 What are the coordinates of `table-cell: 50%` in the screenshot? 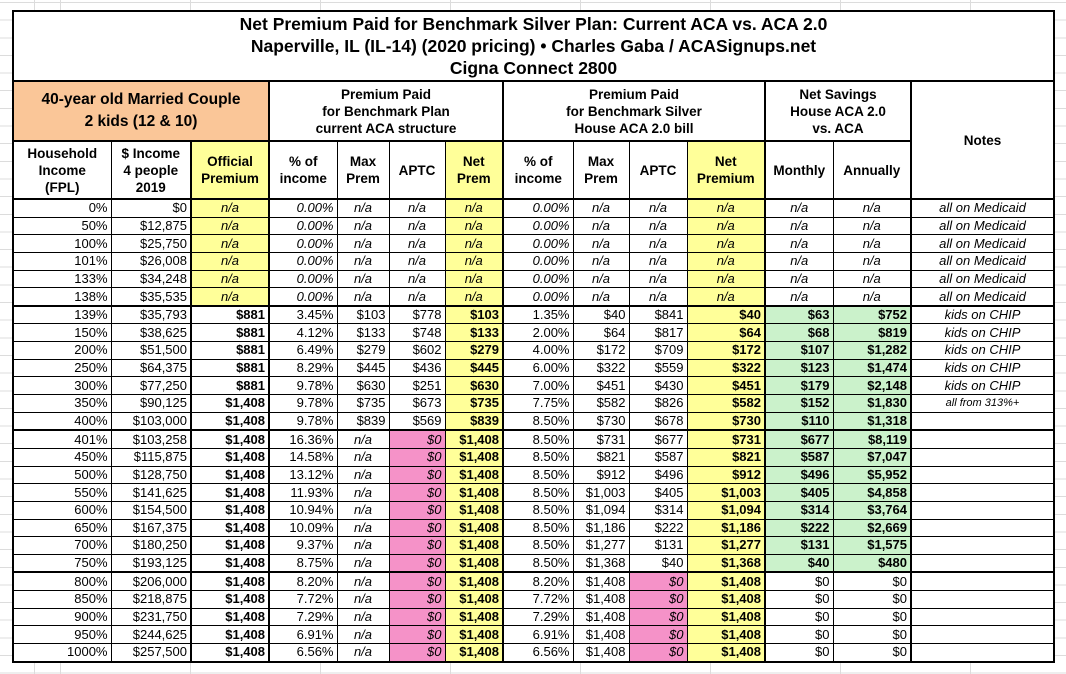 It's located at (62, 226).